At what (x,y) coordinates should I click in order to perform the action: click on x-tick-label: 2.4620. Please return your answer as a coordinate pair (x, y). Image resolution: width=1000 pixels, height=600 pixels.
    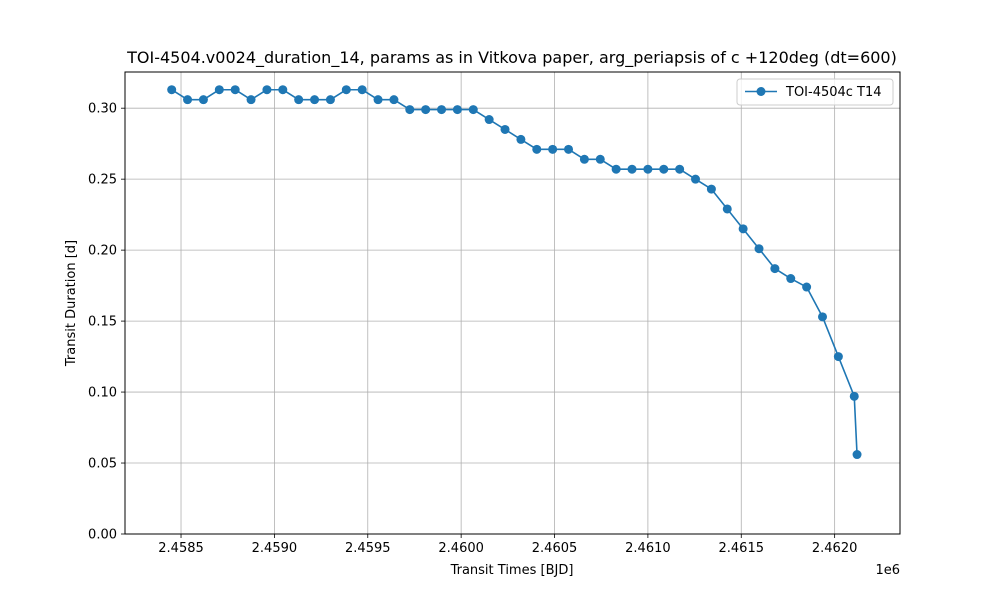
    Looking at the image, I should click on (835, 548).